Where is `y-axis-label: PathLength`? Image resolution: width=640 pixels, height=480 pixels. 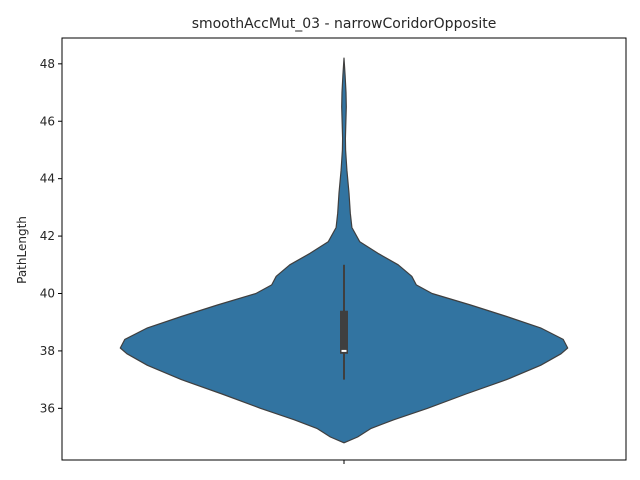
y-axis-label: PathLength is located at coordinates (22, 250).